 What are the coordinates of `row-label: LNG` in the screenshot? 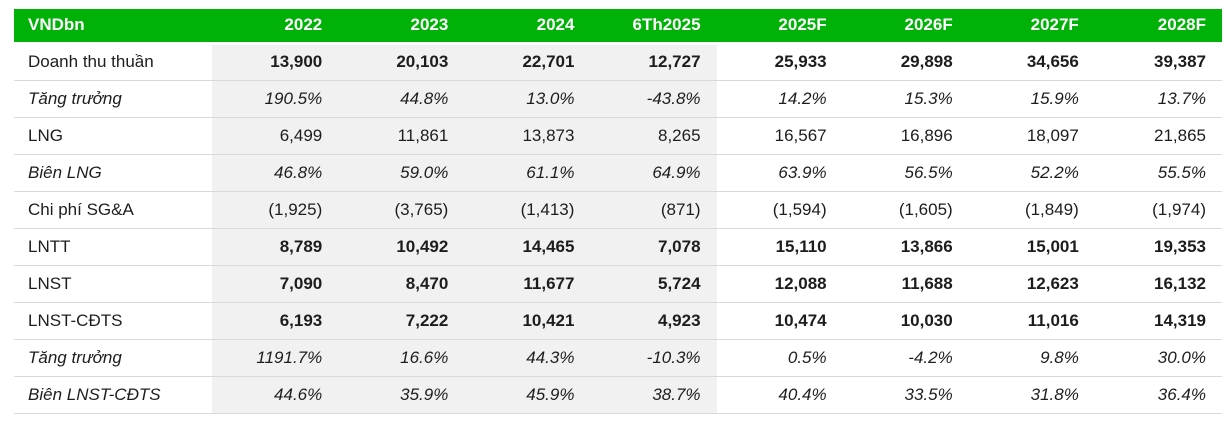 It's located at (45, 135).